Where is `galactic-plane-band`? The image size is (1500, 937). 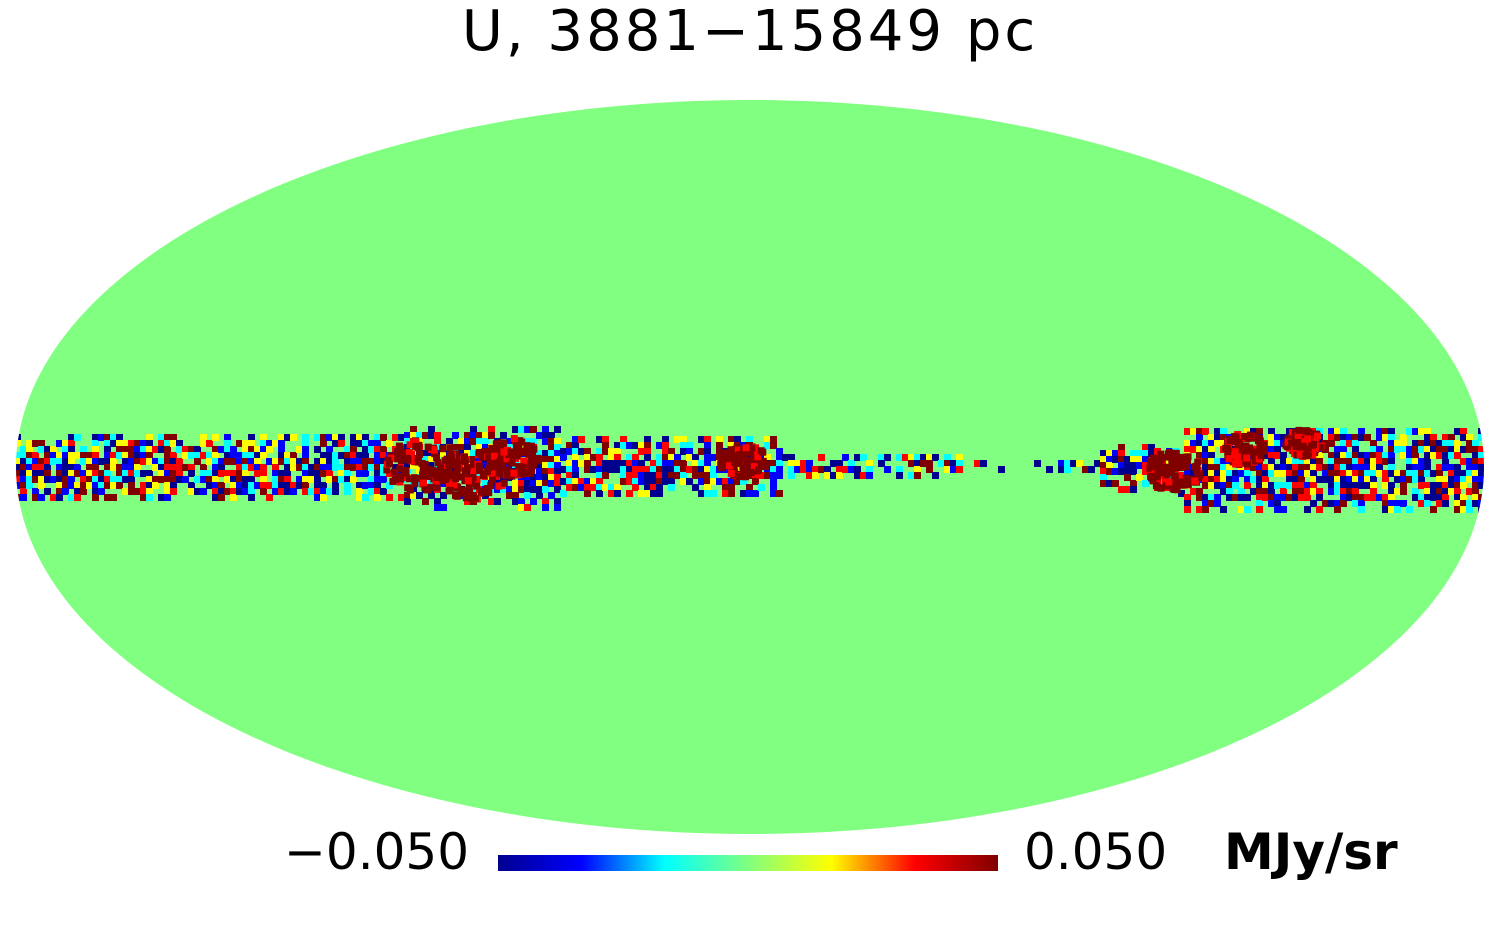
galactic-plane-band is located at coordinates (750, 469).